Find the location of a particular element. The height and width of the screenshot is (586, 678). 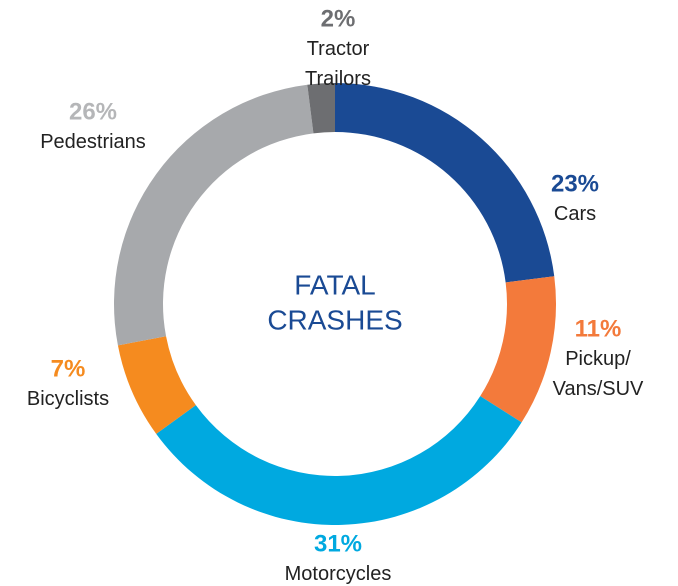

category-label: Pickup/Vans/SUV is located at coordinates (598, 374).